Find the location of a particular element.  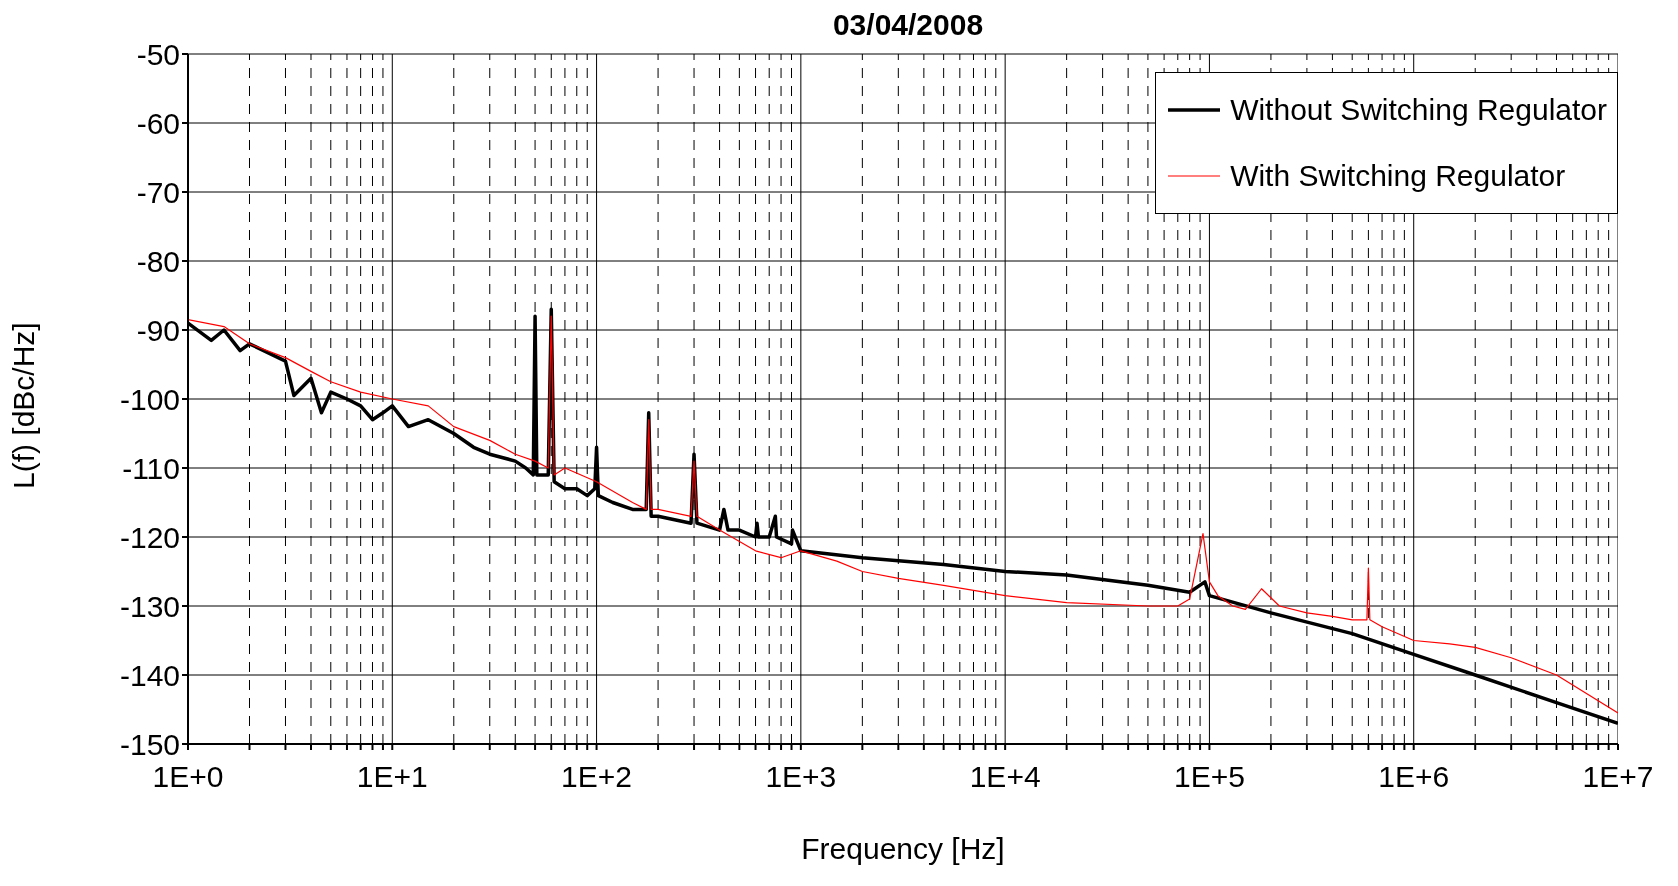

y-tick-label: -70 is located at coordinates (158, 192).